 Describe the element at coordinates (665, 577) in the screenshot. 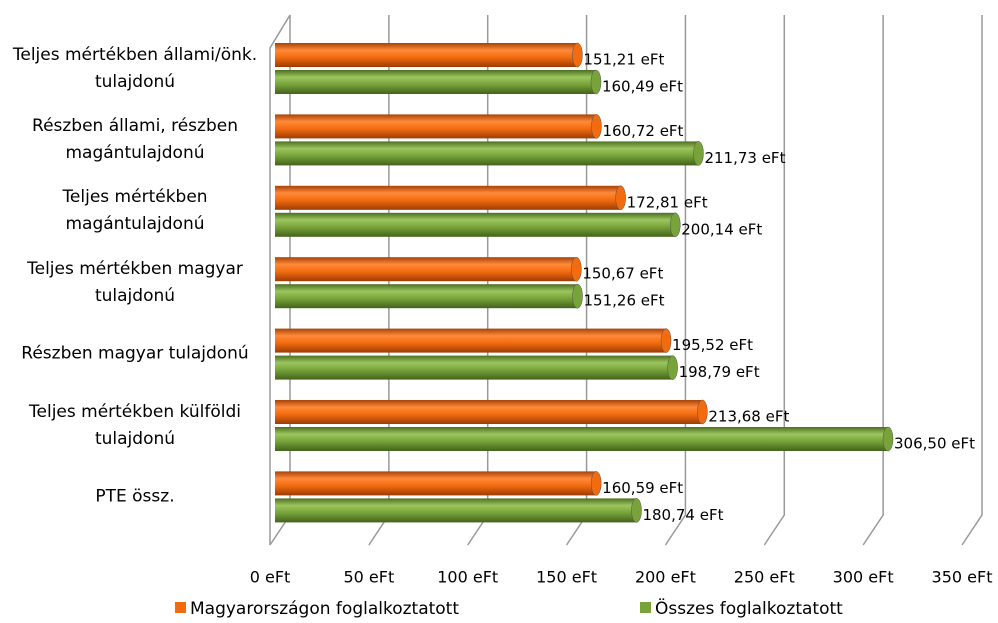

I see `x-tick-label: 200 eFt` at that location.